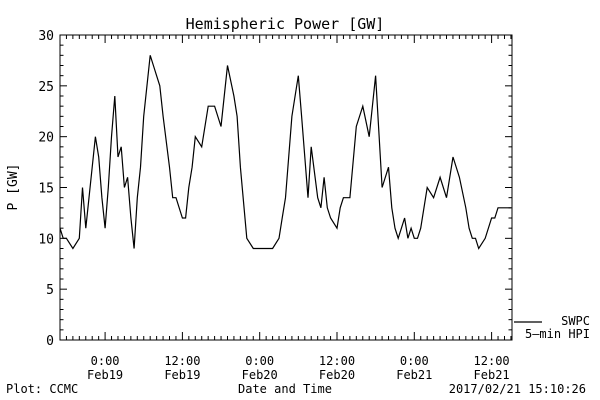 This screenshot has width=600, height=400. Describe the element at coordinates (13, 187) in the screenshot. I see `y-axis-label: P [GW]` at that location.